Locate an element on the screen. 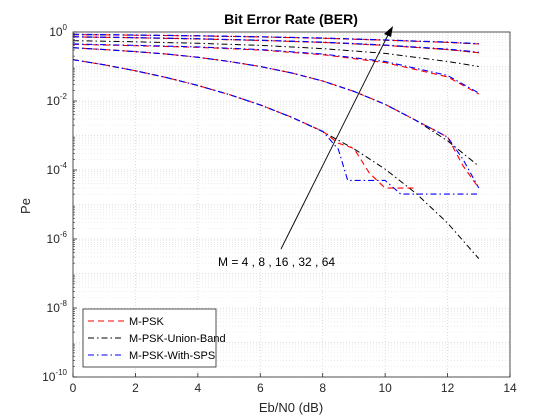 The width and height of the screenshot is (560, 420). y-tick-label: 10⁻⁸ is located at coordinates (57, 307).